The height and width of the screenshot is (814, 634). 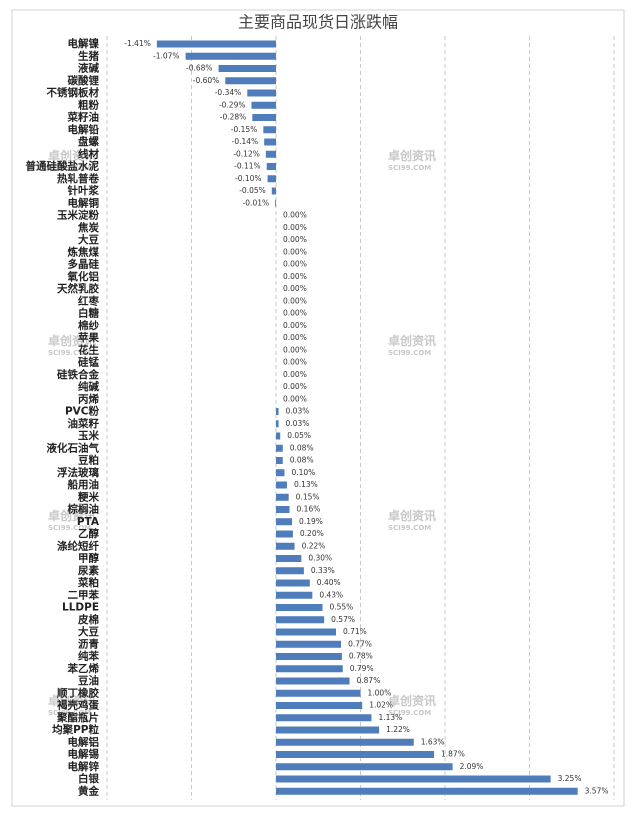 What do you see at coordinates (77, 717) in the screenshot?
I see `y-category-label: 聚酯瓶片` at bounding box center [77, 717].